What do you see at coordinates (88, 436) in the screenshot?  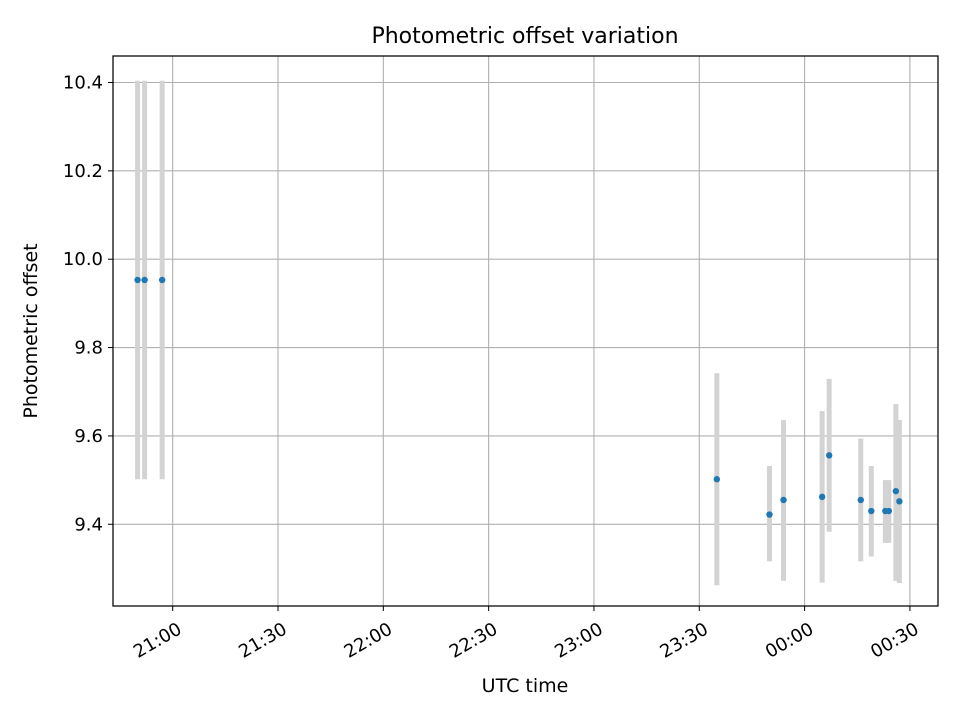 I see `y-tick-label: 9.6` at bounding box center [88, 436].